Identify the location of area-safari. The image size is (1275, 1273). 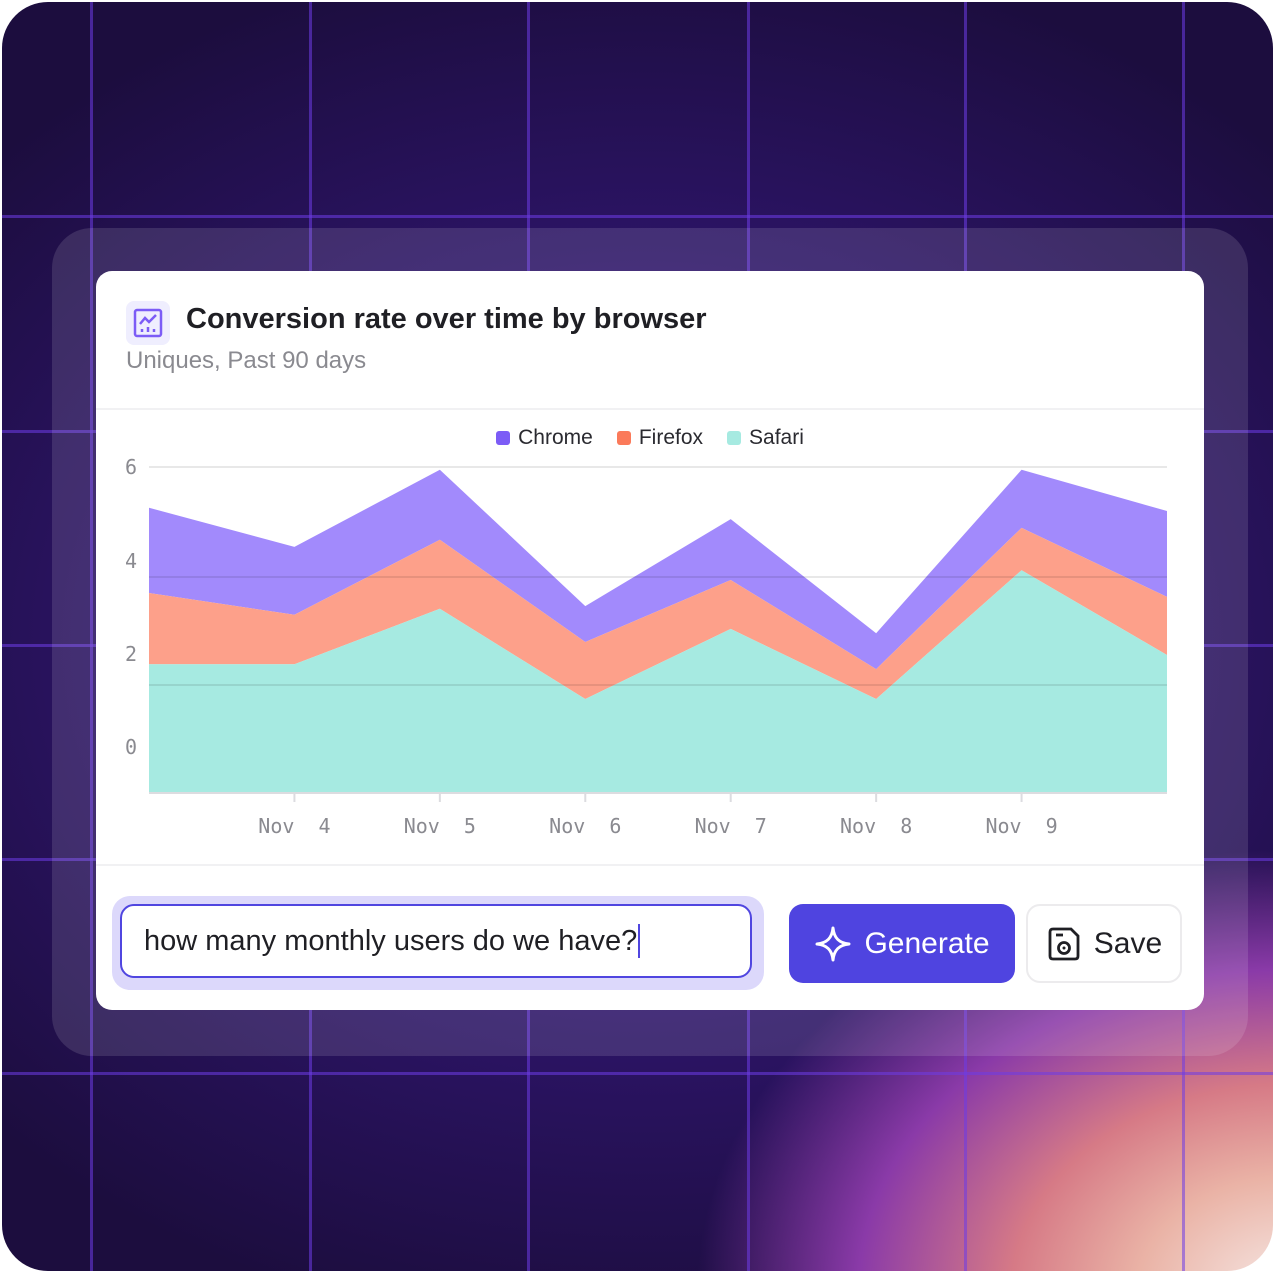
(658, 681).